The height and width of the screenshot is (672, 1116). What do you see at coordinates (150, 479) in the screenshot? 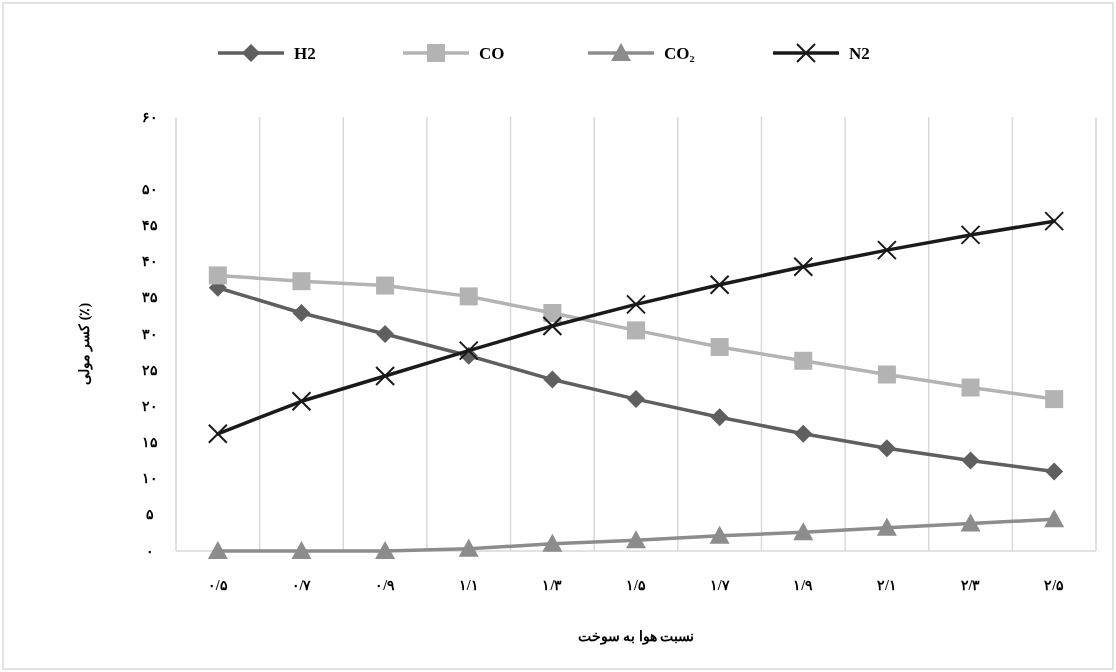
I see `y-tick-label: ۱۰` at bounding box center [150, 479].